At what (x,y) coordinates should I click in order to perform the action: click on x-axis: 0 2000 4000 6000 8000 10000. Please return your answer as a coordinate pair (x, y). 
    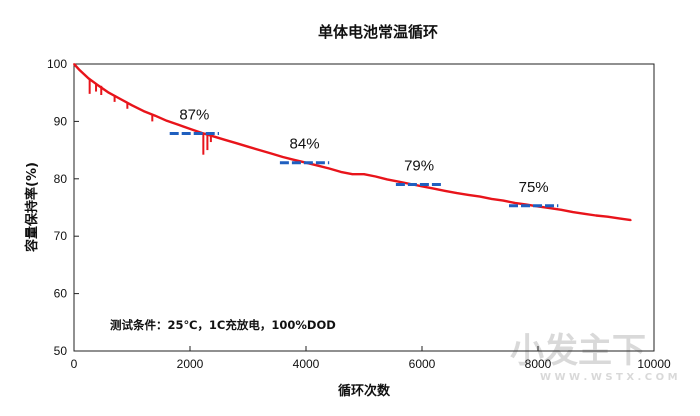
    Looking at the image, I should click on (371, 358).